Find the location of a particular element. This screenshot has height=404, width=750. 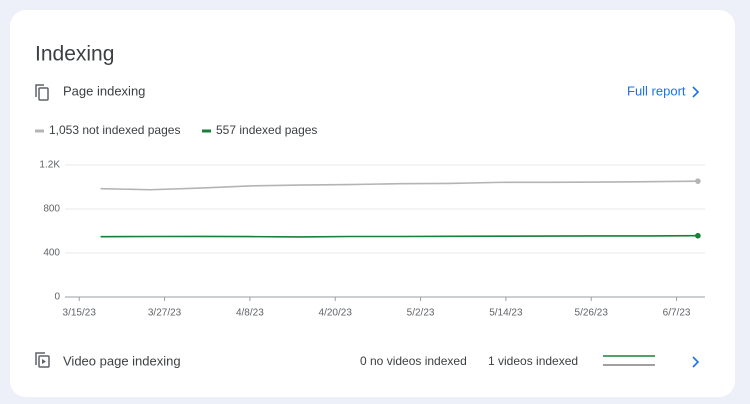

video-indexed: 1 videos indexed is located at coordinates (533, 361).